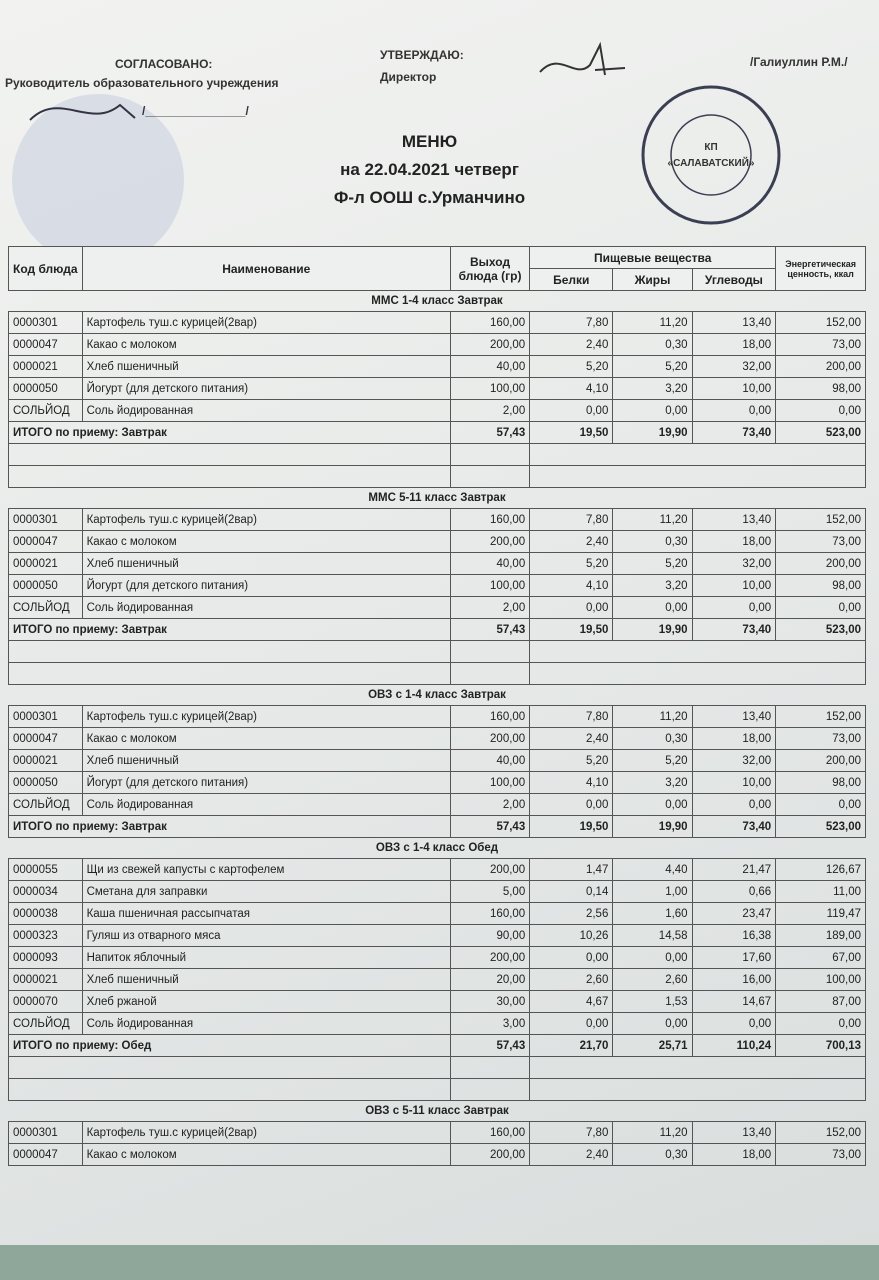  Describe the element at coordinates (429, 169) in the screenshot. I see `date: на 22.04.2021 четверг` at that location.